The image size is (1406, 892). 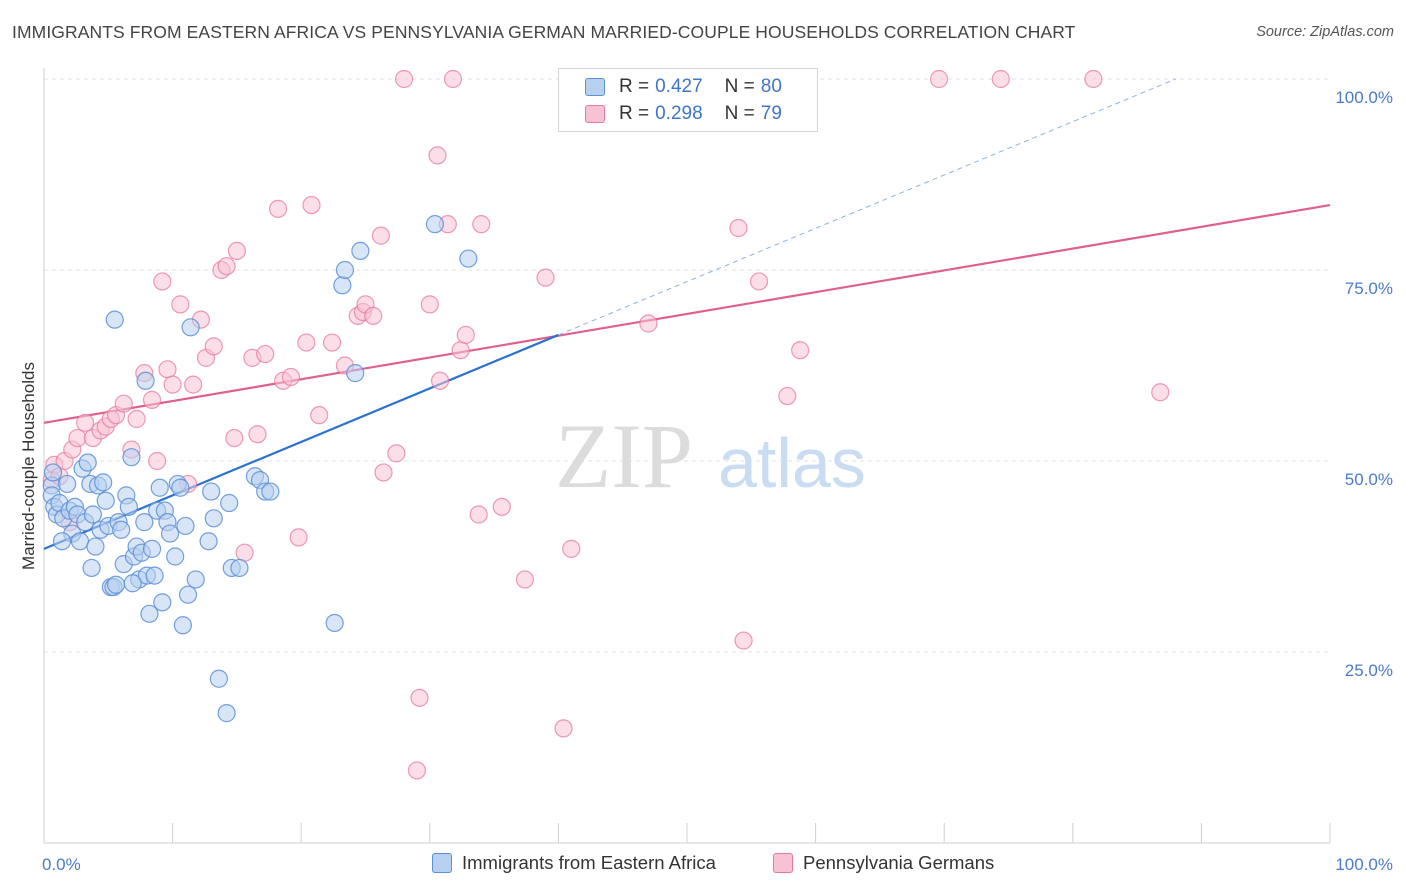 What do you see at coordinates (1364, 97) in the screenshot?
I see `y-tick-label: 100.0%` at bounding box center [1364, 97].